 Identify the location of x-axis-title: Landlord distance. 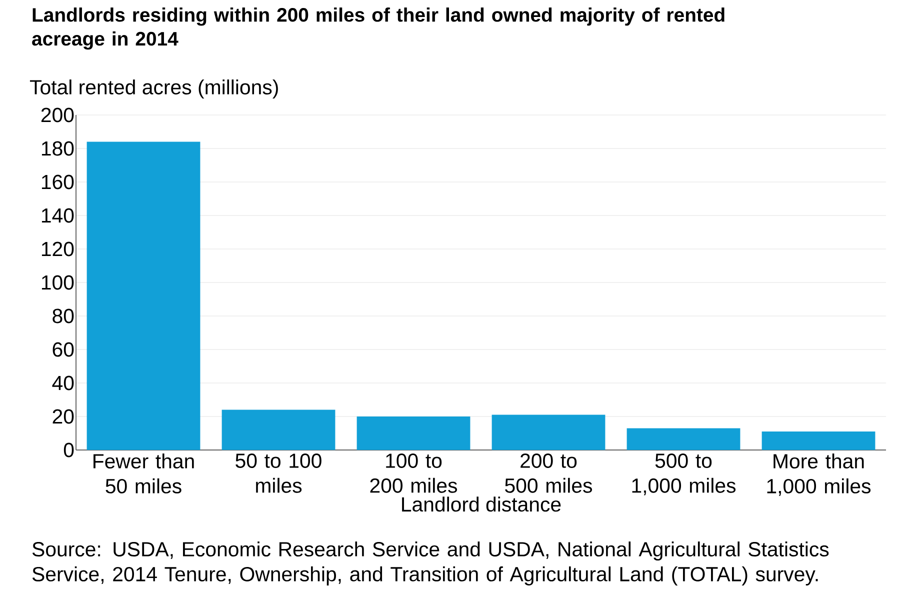
(481, 504).